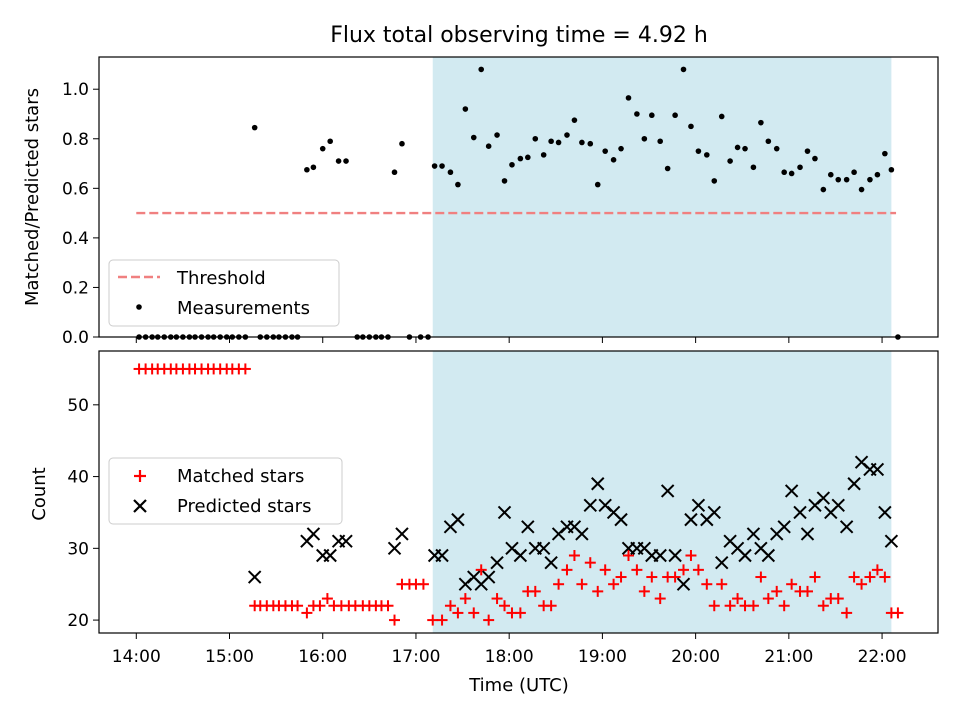 This screenshot has height=720, width=960. I want to click on top-y-tick-label: 1.0, so click(75, 90).